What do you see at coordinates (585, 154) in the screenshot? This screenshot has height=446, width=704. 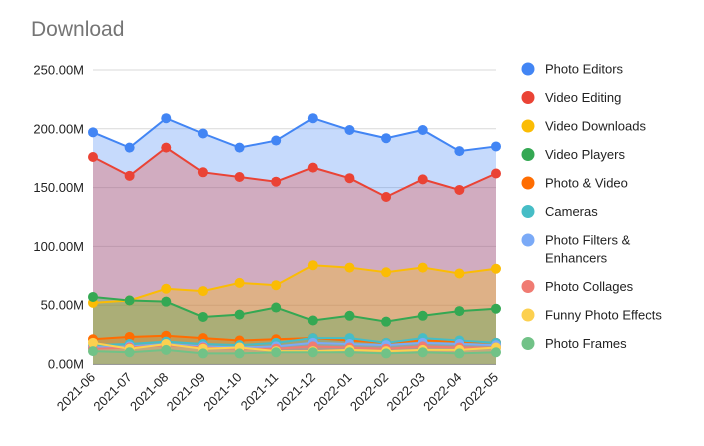 I see `legend-label: Video Players` at bounding box center [585, 154].